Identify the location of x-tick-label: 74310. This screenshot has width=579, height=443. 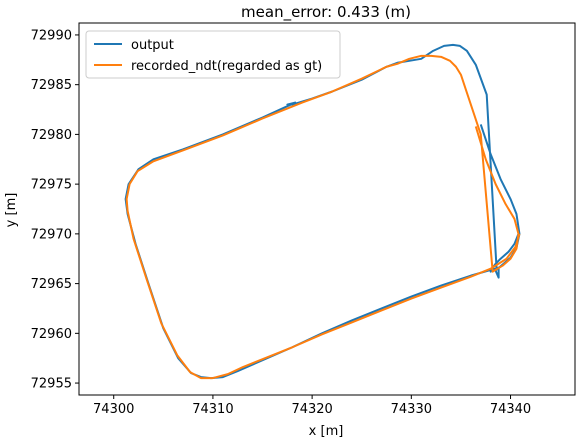
(212, 409).